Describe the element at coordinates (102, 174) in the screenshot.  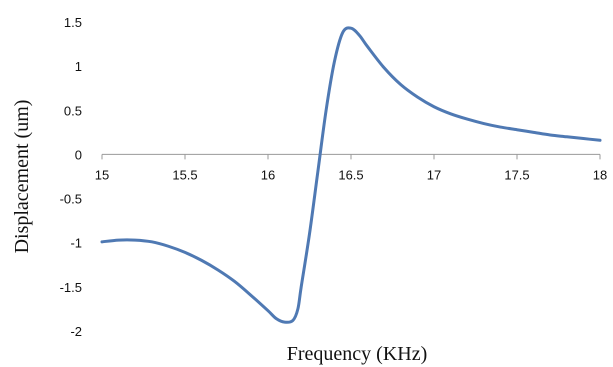
I see `x-tick-label: 15` at that location.